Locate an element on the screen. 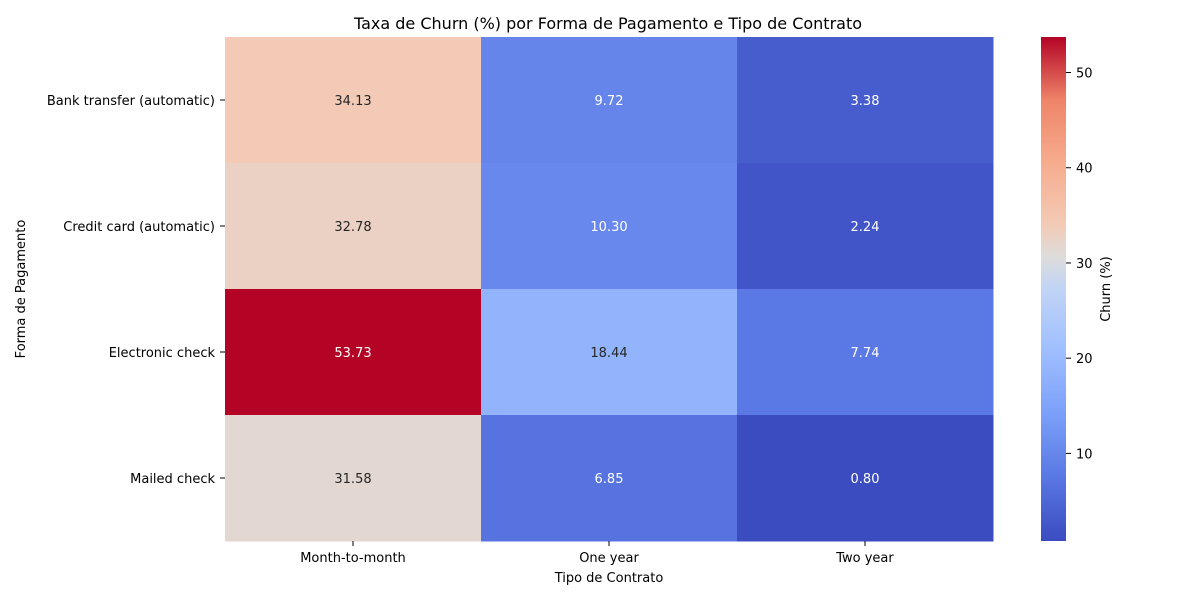 This screenshot has width=1200, height=600. x-axis-label: Tipo de Contrato is located at coordinates (609, 578).